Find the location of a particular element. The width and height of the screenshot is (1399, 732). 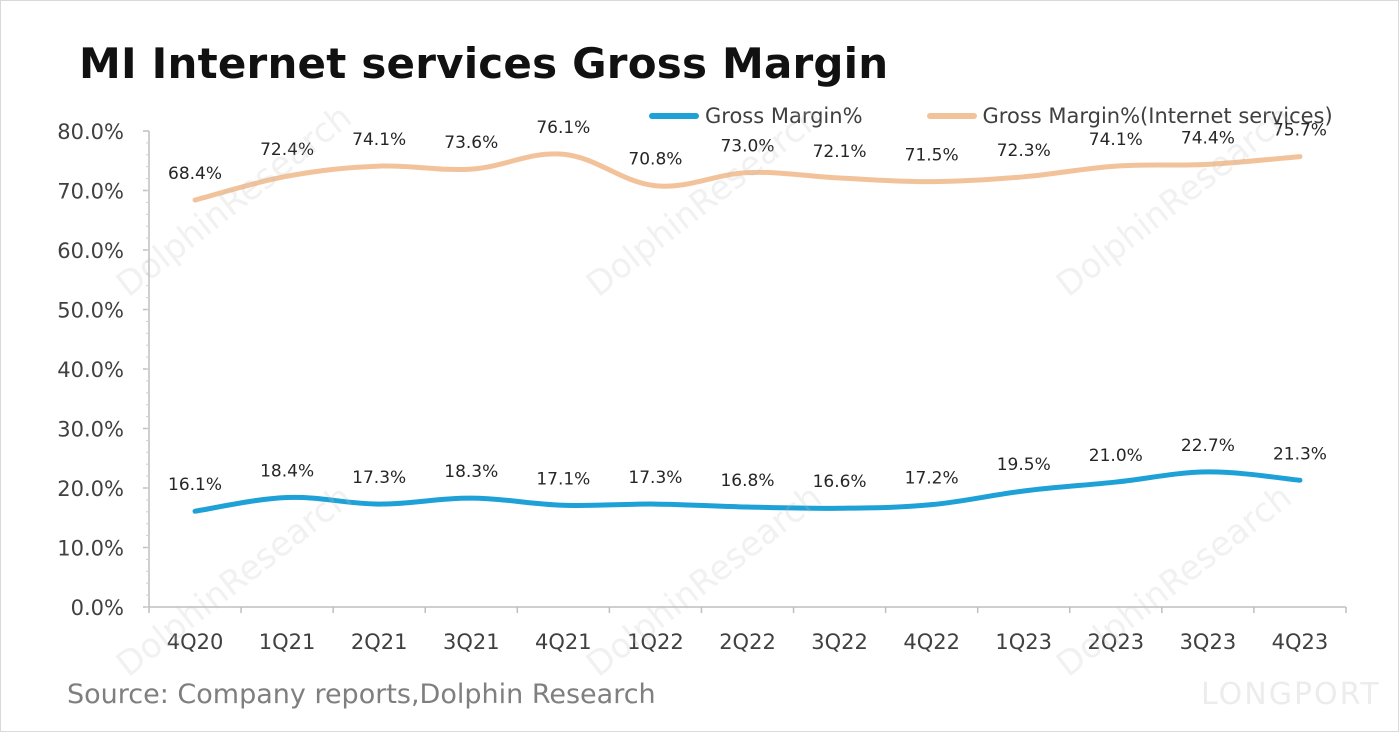

data-label-internet-services: 76.1% is located at coordinates (563, 128).